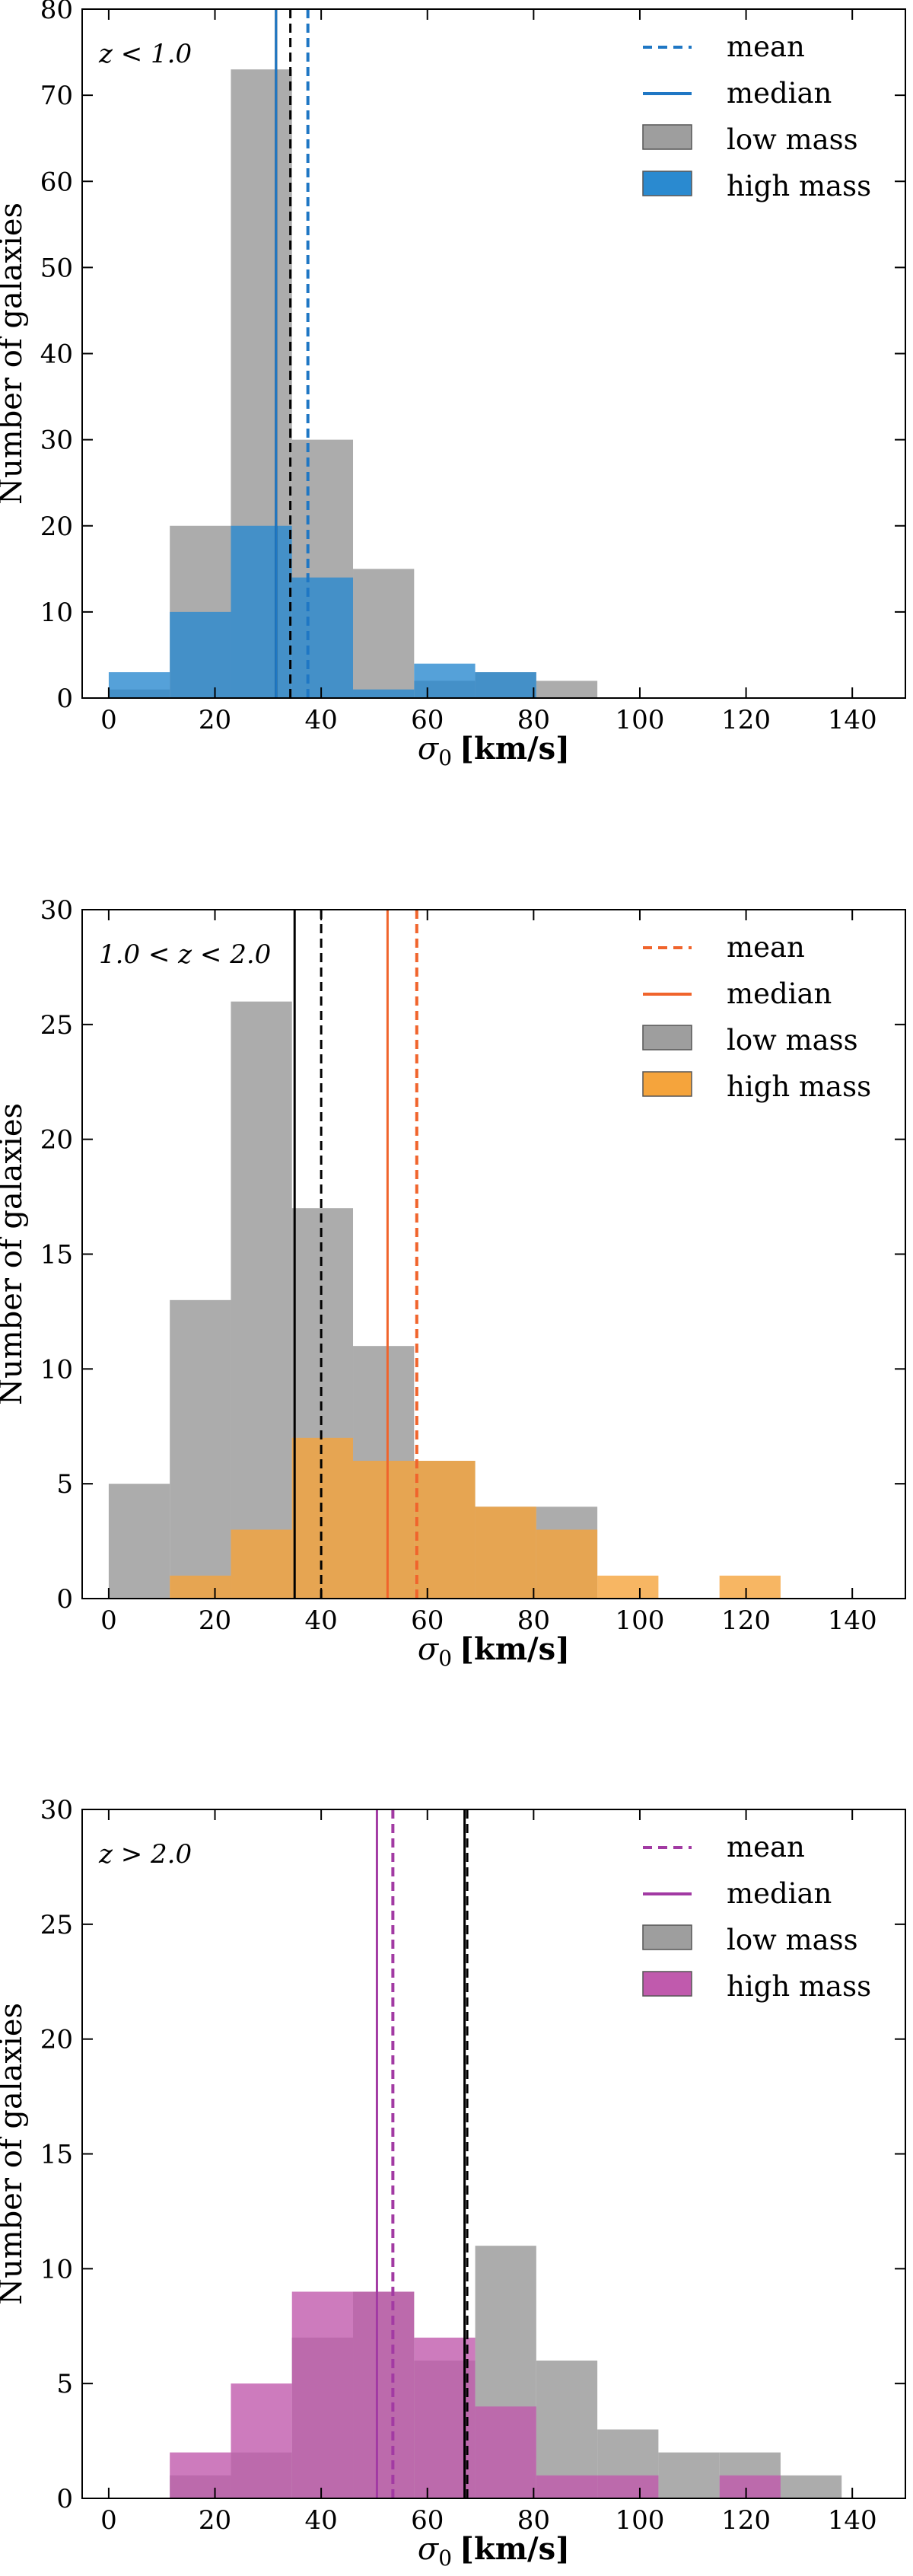 The height and width of the screenshot is (2576, 913). Describe the element at coordinates (779, 94) in the screenshot. I see `legend-median-label: median` at that location.